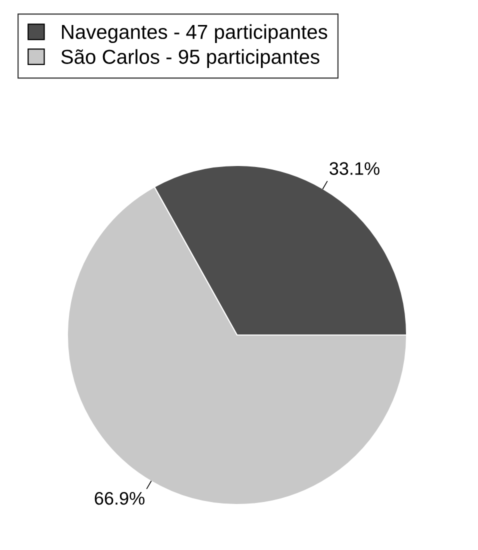 The image size is (478, 550). I want to click on legend-label: Navegantes - 47 participantes, so click(195, 34).